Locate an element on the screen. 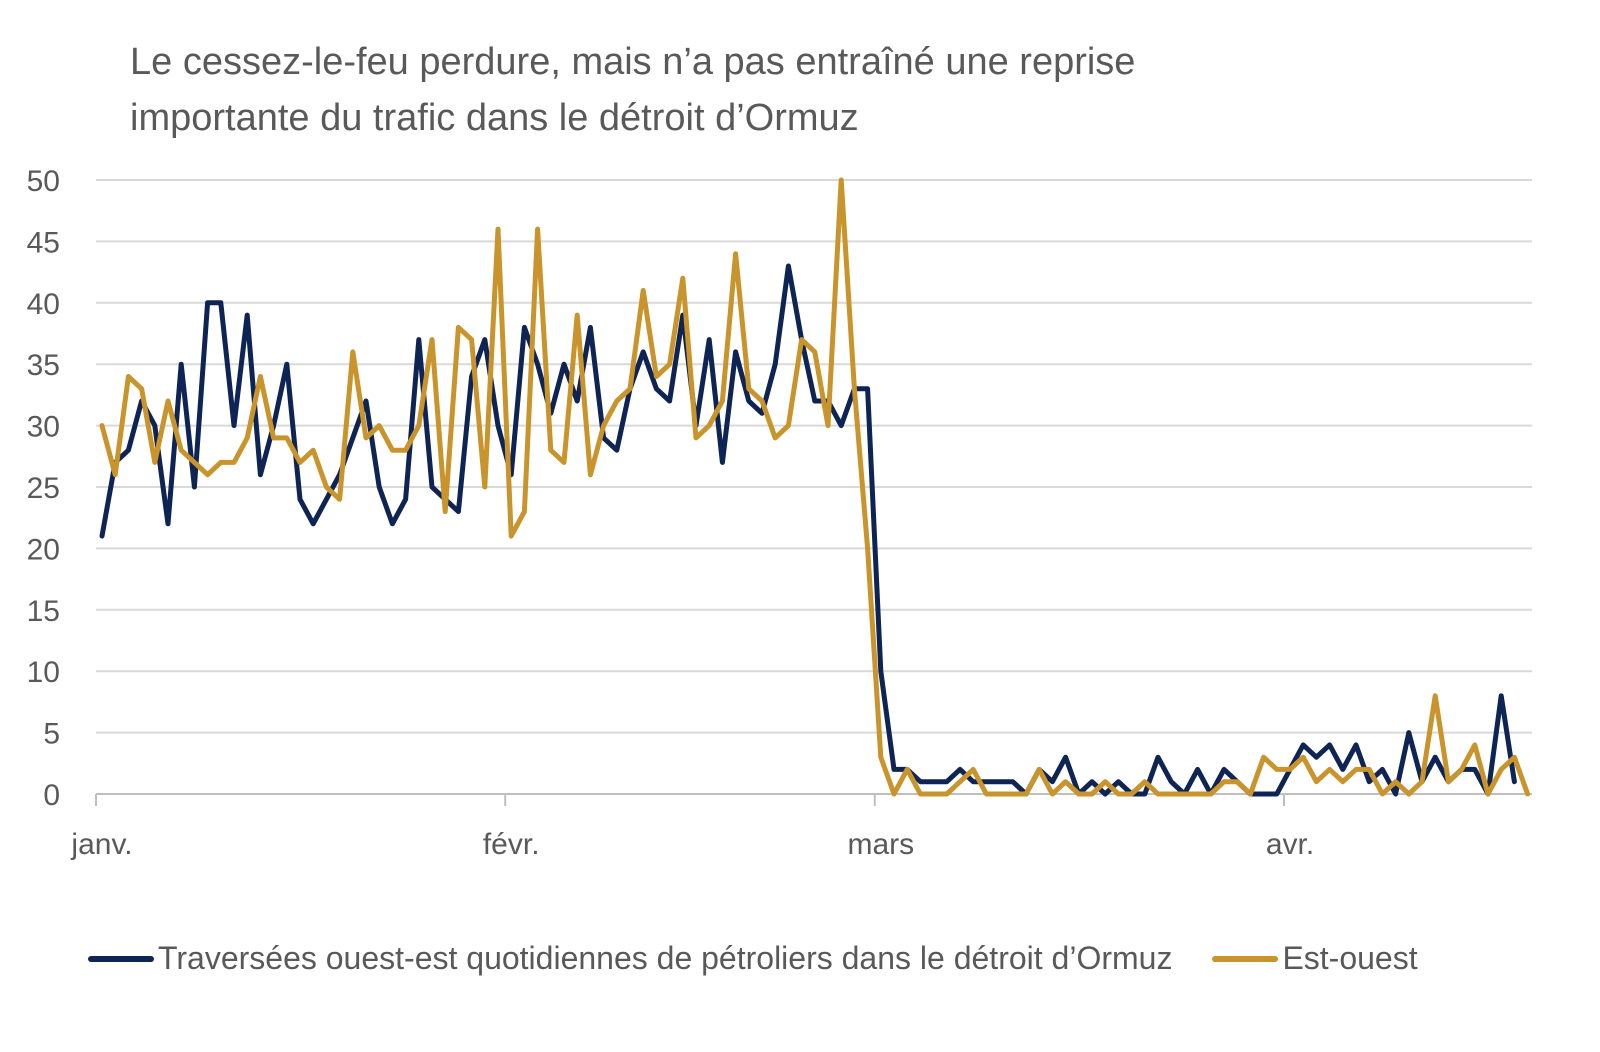 Image resolution: width=1600 pixels, height=1052 pixels. legend-label-east-west: Est-ouest is located at coordinates (1350, 958).